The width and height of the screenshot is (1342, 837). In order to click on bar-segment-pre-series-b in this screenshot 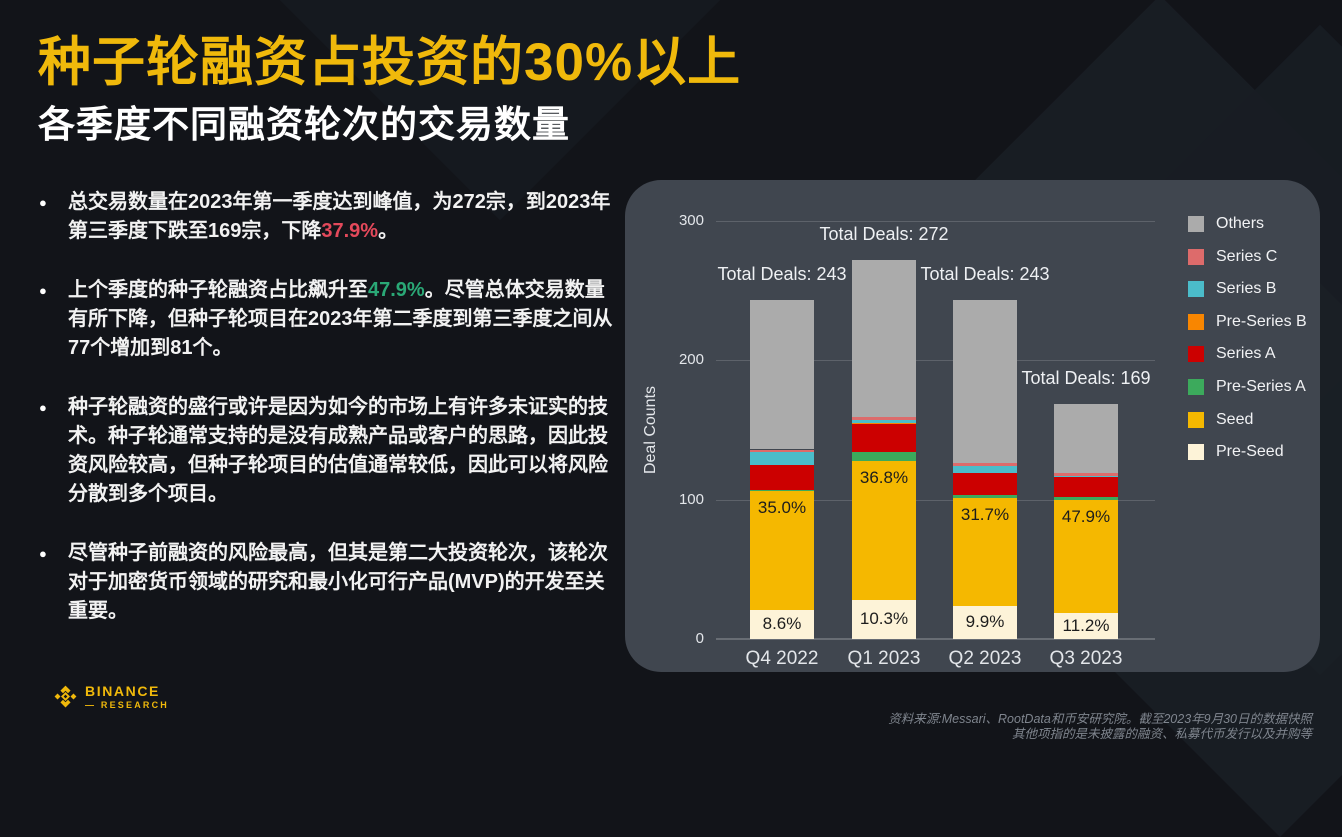, I will do `click(884, 424)`.